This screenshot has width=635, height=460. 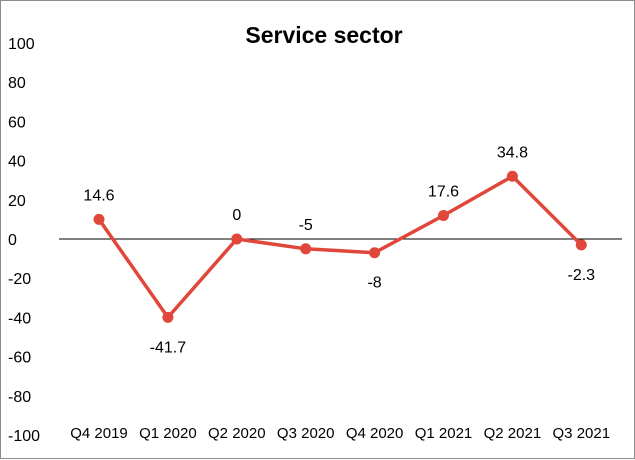 What do you see at coordinates (19, 358) in the screenshot?
I see `y-tick-label: -60` at bounding box center [19, 358].